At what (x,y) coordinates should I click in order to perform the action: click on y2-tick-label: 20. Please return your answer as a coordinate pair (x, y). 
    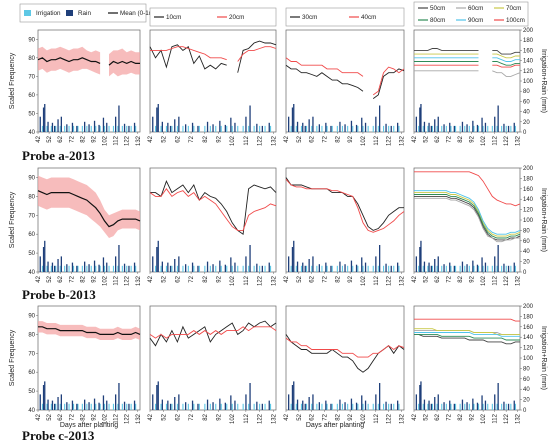
    Looking at the image, I should click on (526, 263).